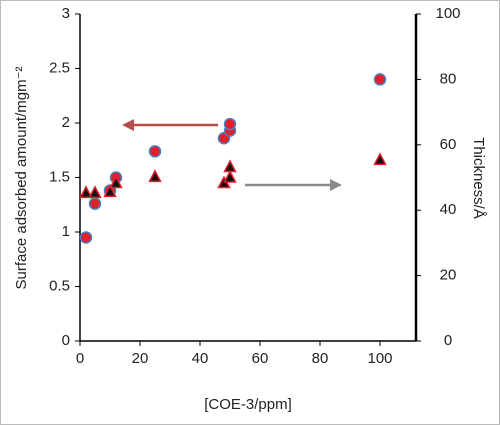  Describe the element at coordinates (59, 176) in the screenshot. I see `y-tick-label: 1.5` at that location.